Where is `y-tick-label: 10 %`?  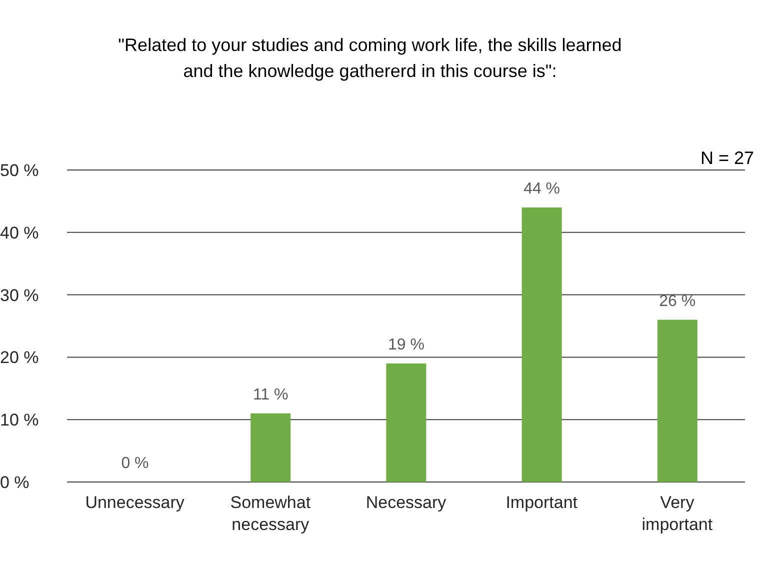 y-tick-label: 10 % is located at coordinates (19, 420).